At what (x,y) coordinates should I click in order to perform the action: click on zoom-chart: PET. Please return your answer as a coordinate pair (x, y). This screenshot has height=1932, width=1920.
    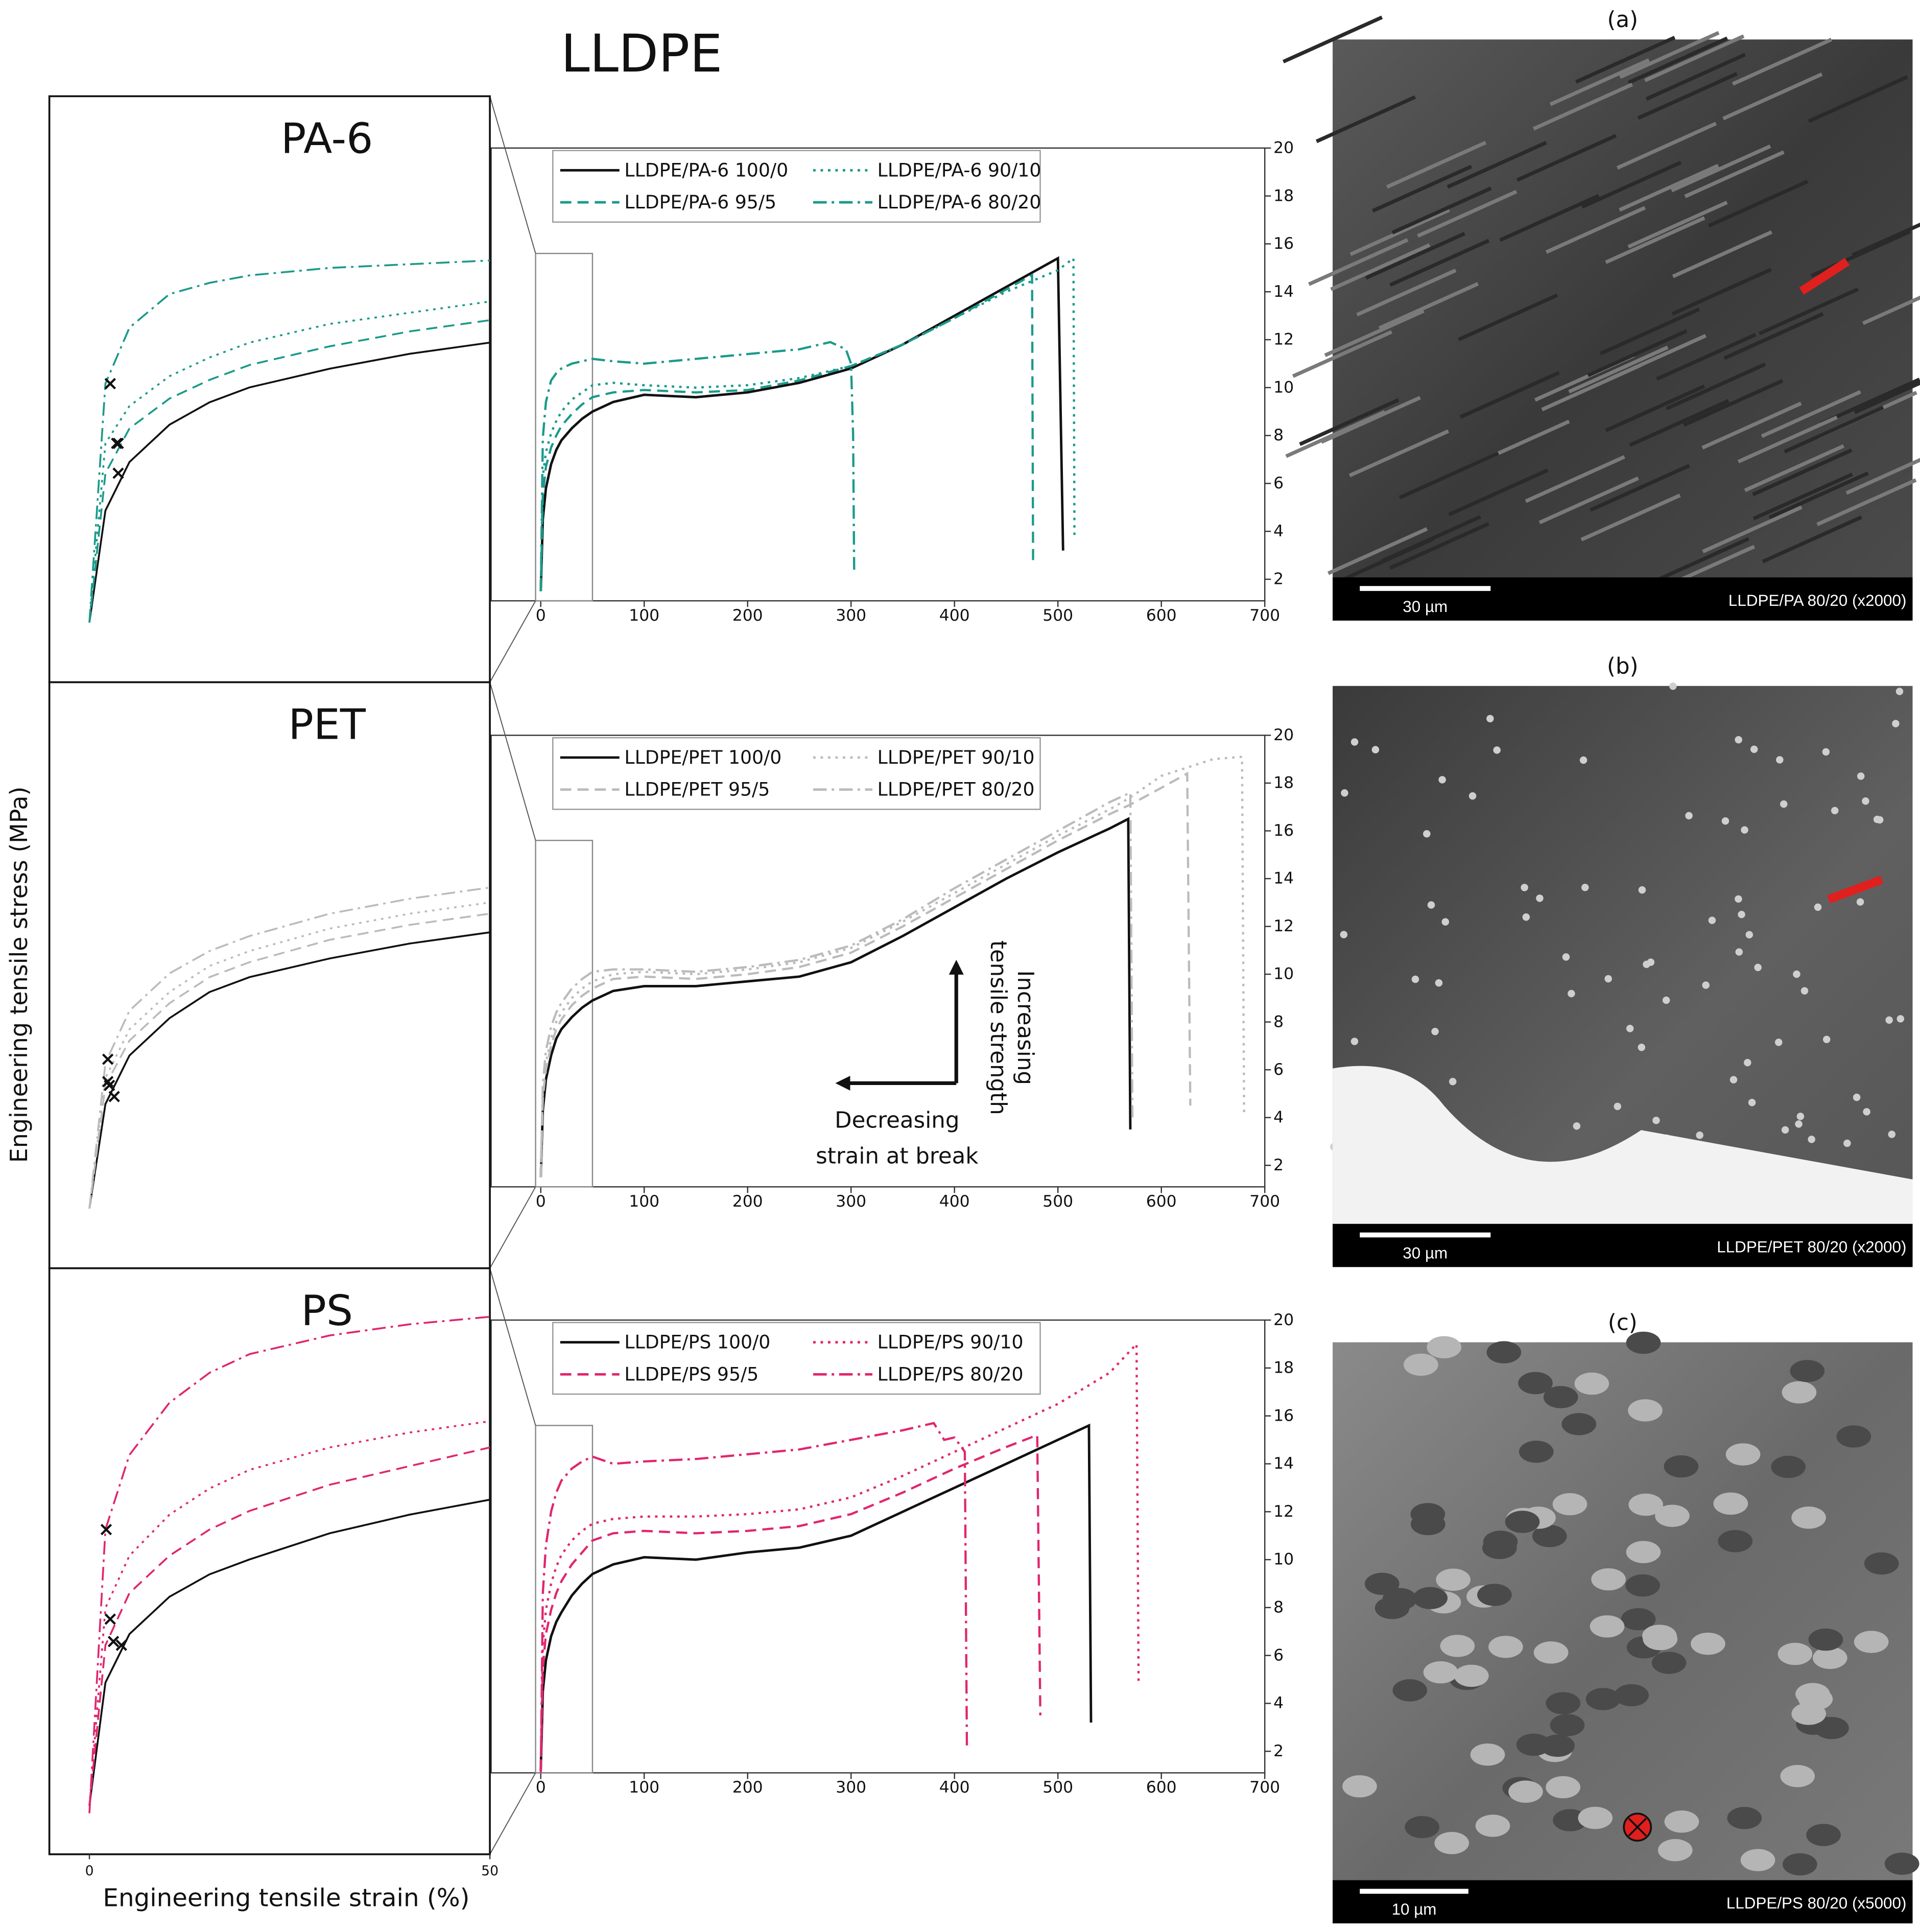
    Looking at the image, I should click on (269, 975).